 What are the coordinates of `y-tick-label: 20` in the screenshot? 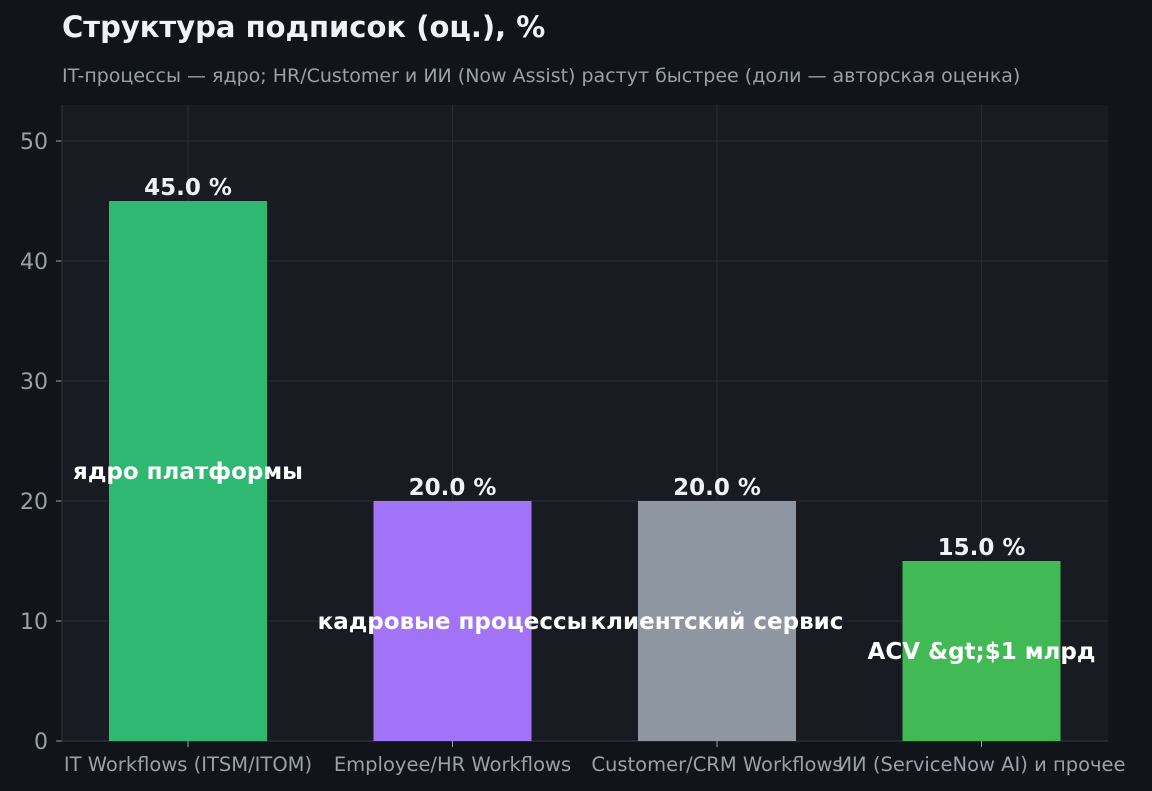 It's located at (34, 502).